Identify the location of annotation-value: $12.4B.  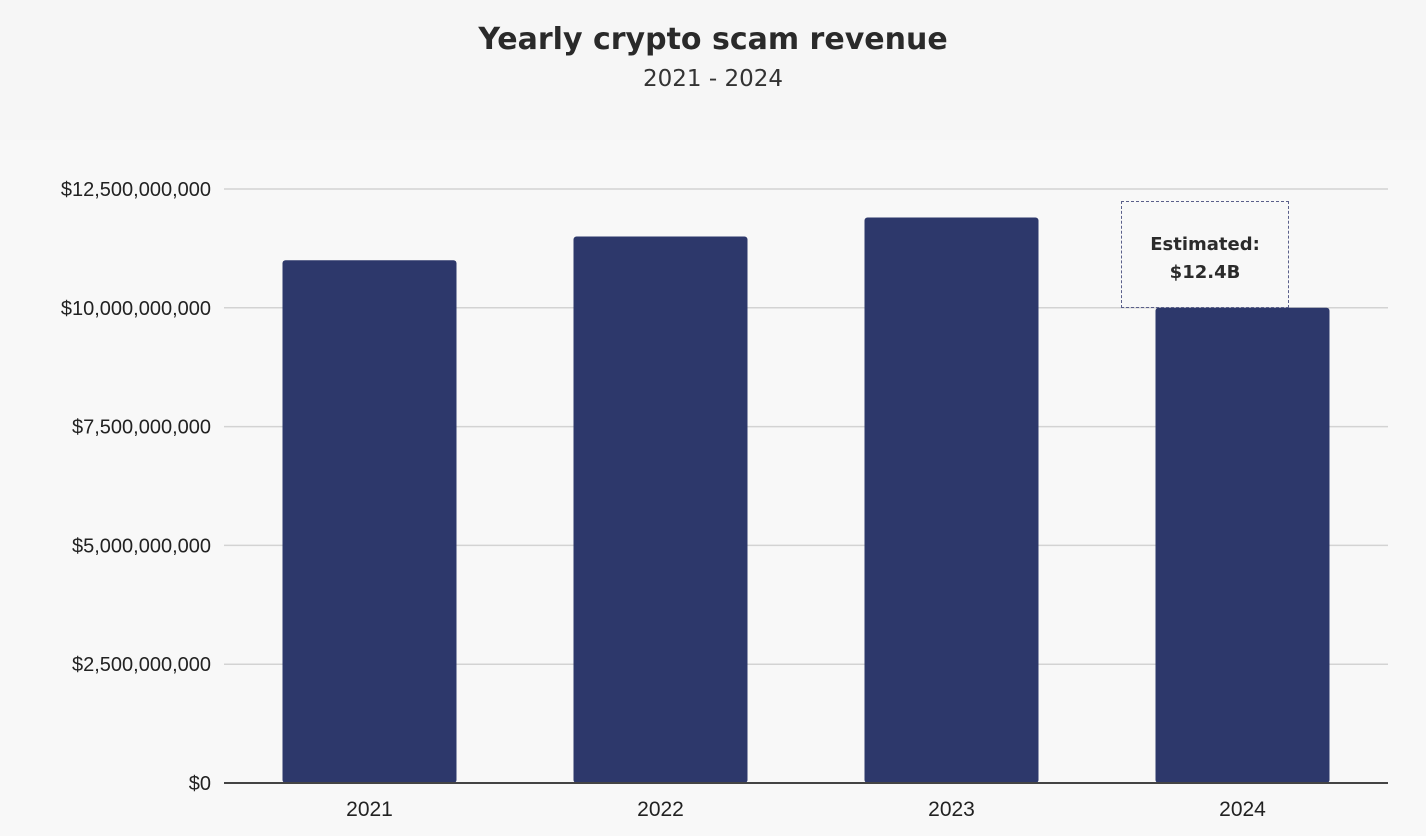
(1205, 272).